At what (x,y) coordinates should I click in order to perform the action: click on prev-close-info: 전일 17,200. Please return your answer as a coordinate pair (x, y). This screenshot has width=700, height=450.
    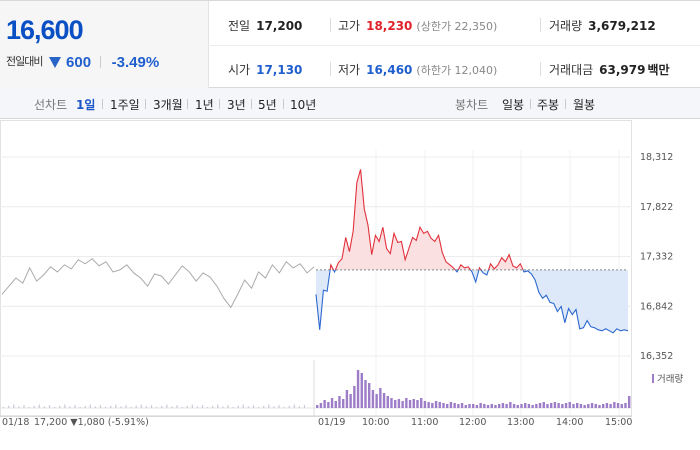
    Looking at the image, I should click on (265, 25).